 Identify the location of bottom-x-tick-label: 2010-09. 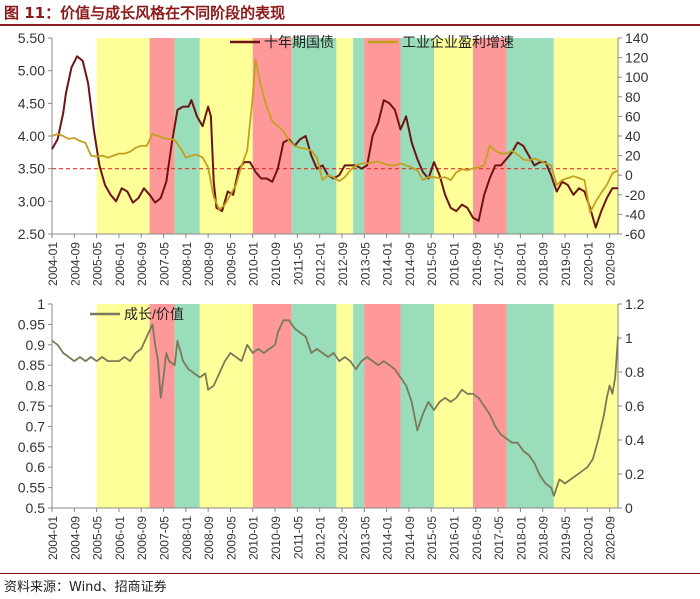
(276, 538).